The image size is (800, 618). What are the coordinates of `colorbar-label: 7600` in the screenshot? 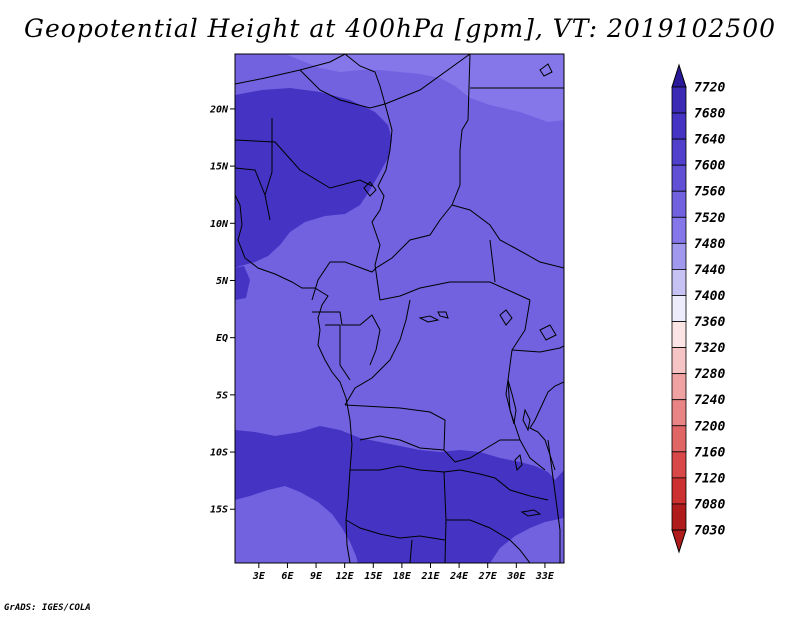 It's located at (709, 166).